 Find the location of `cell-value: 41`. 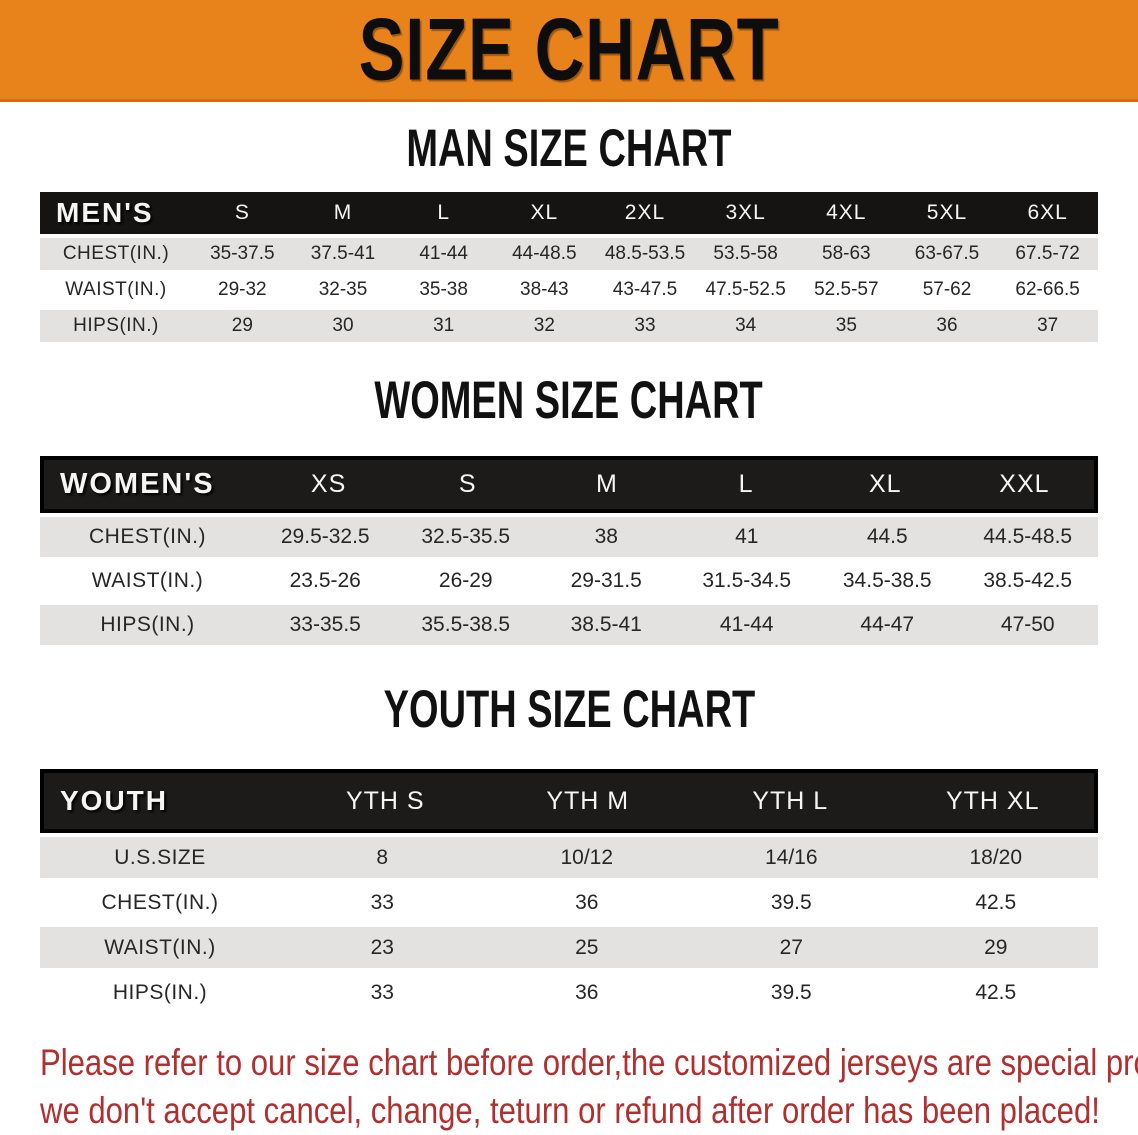

cell-value: 41 is located at coordinates (747, 536).